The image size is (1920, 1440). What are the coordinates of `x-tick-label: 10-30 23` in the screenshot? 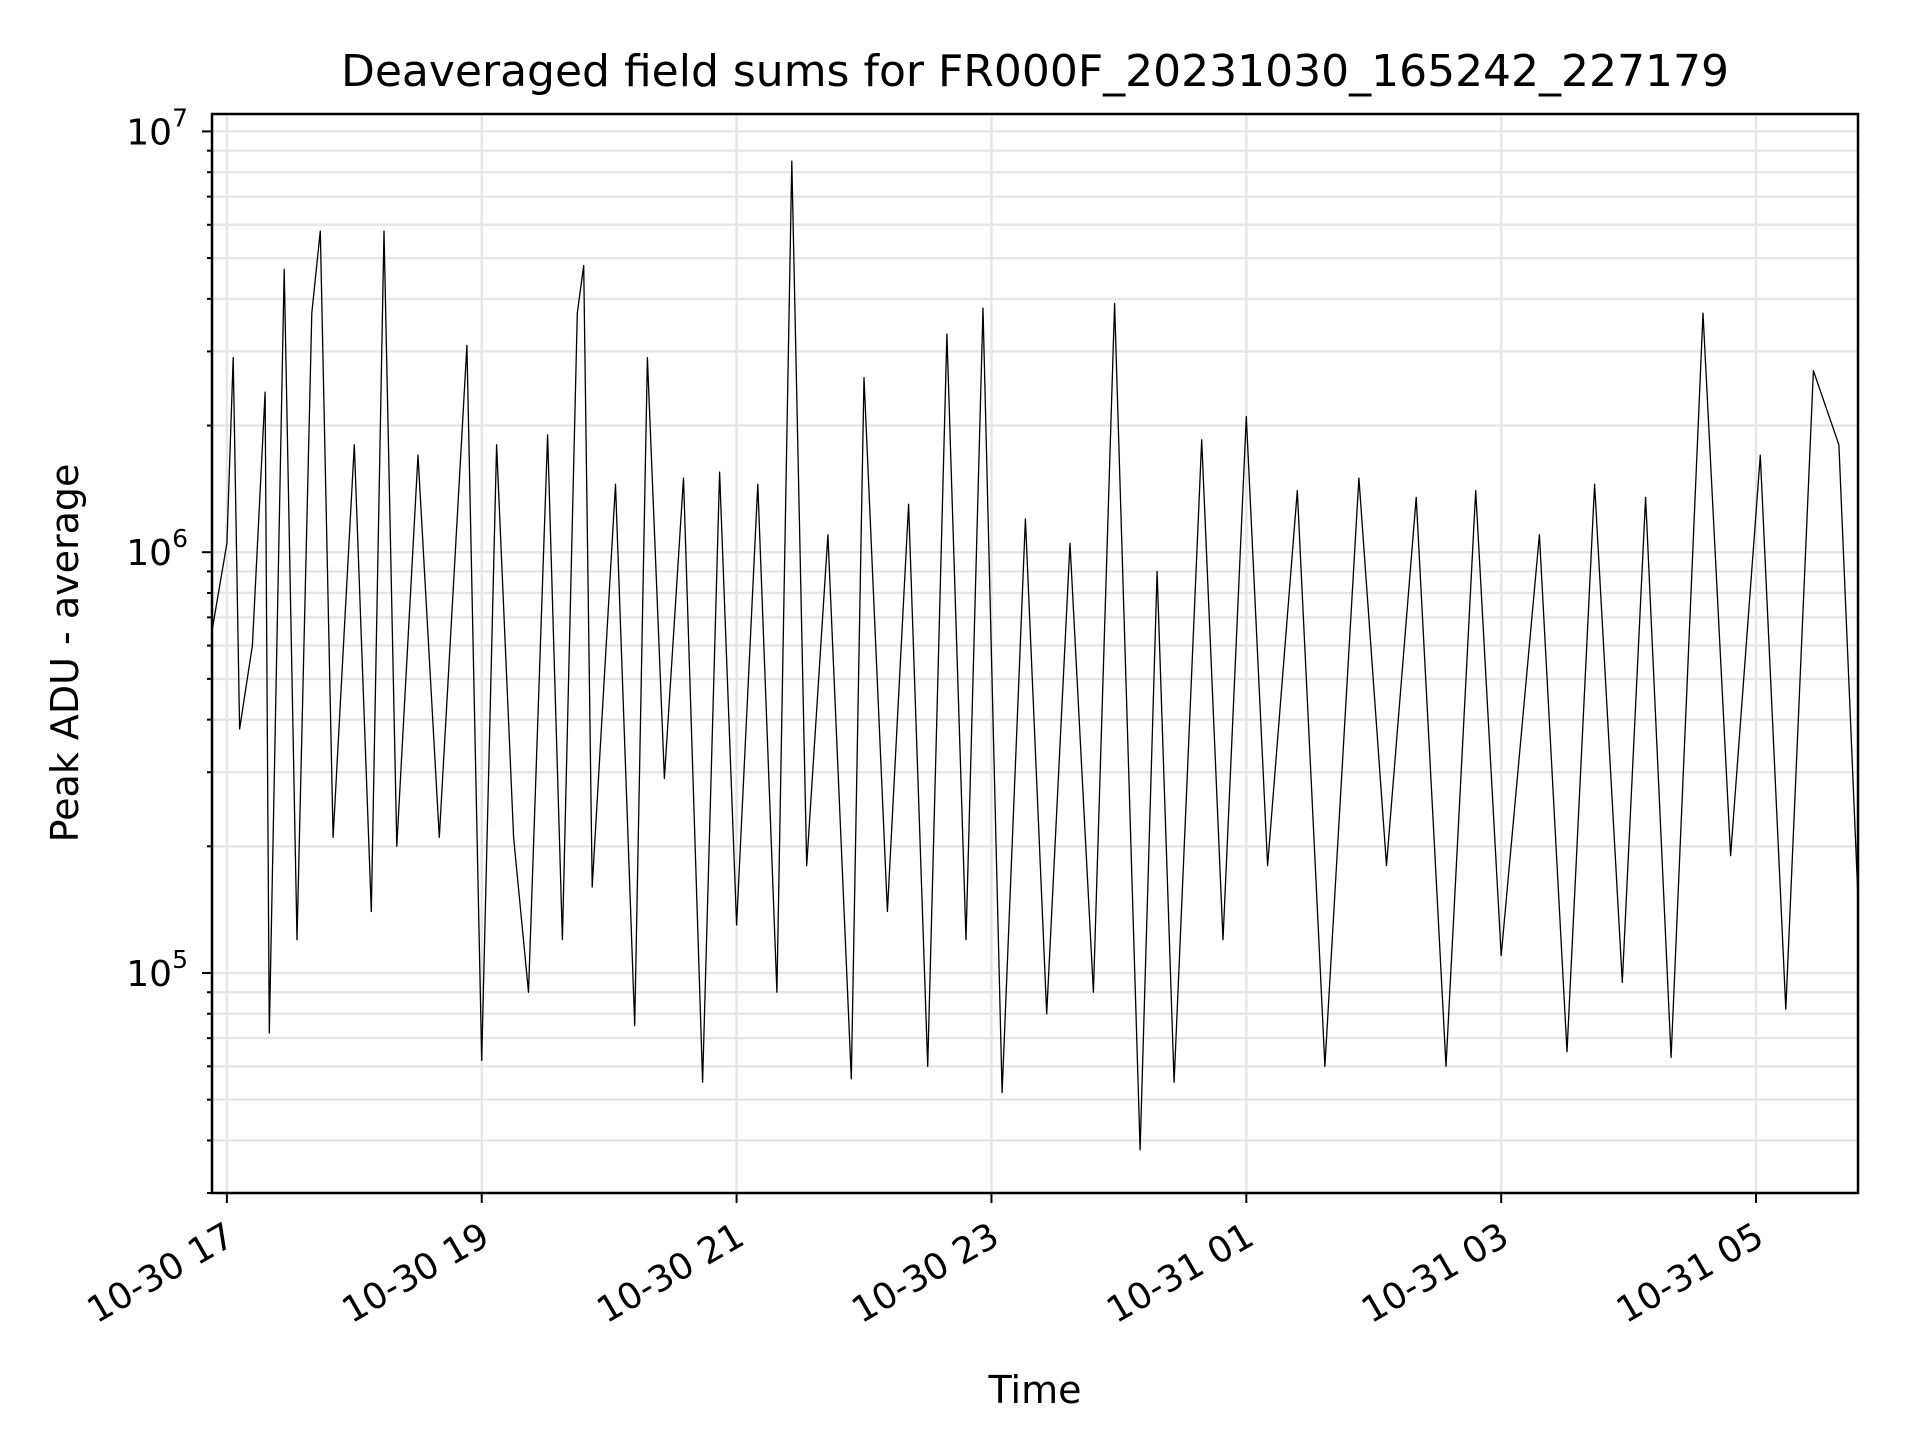 It's located at (925, 1273).